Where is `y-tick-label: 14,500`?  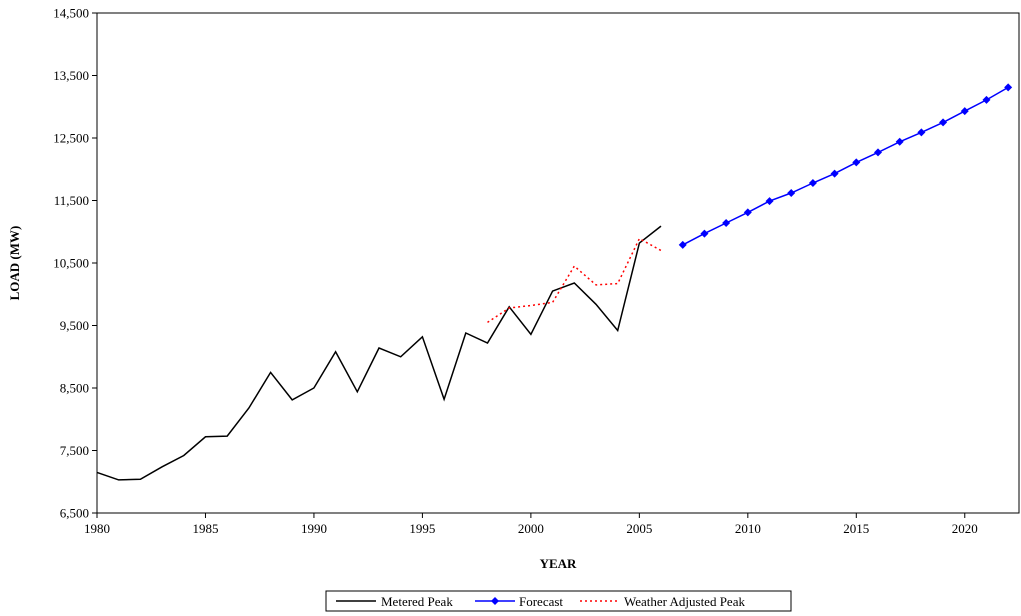
y-tick-label: 14,500 is located at coordinates (71, 13).